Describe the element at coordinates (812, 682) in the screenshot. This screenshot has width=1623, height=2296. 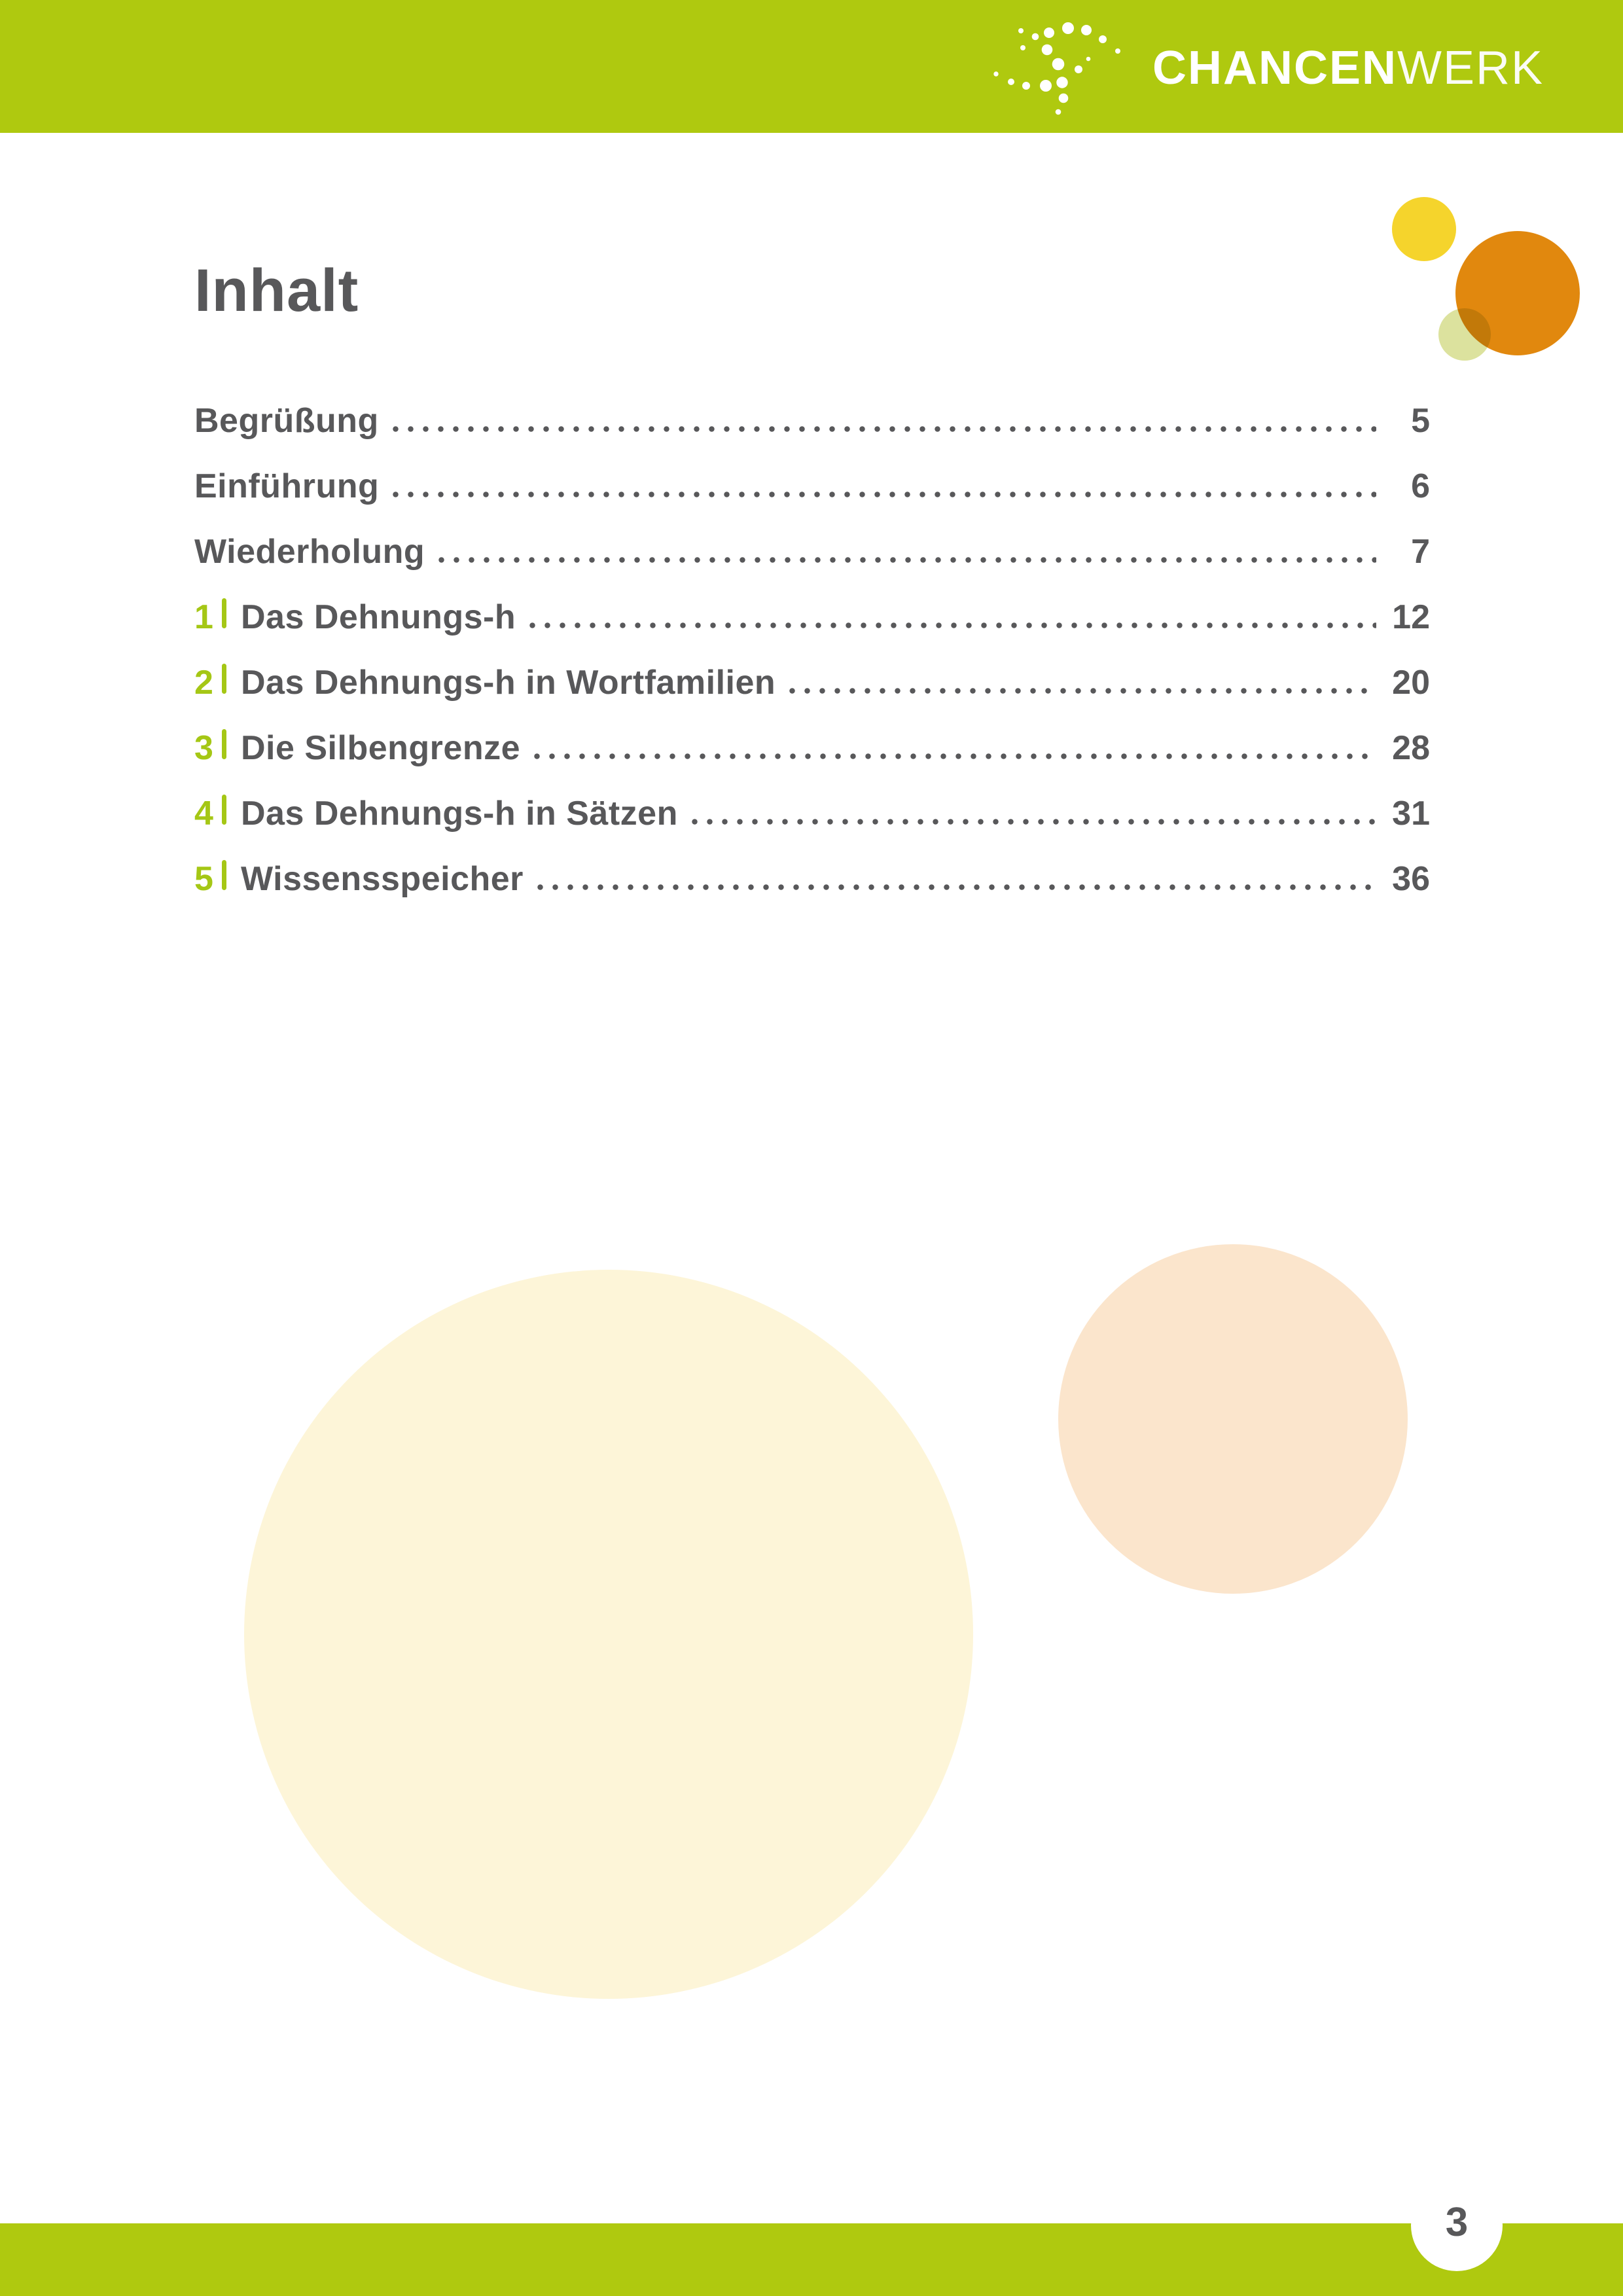
I see `toc-entry: 2 Das Dehnungs-h in Wortfamilien 20` at that location.